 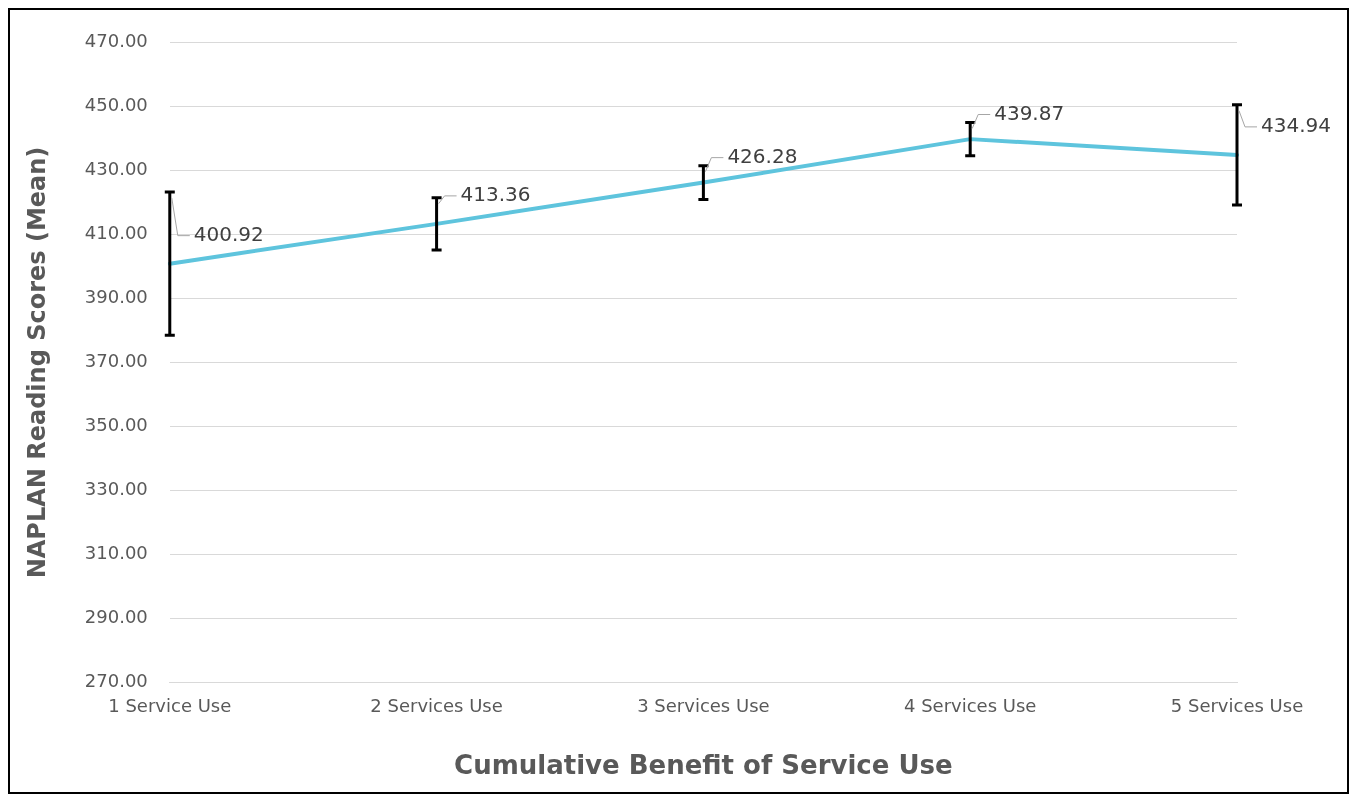 I want to click on y-tick-label: 430.00, so click(x=116, y=169).